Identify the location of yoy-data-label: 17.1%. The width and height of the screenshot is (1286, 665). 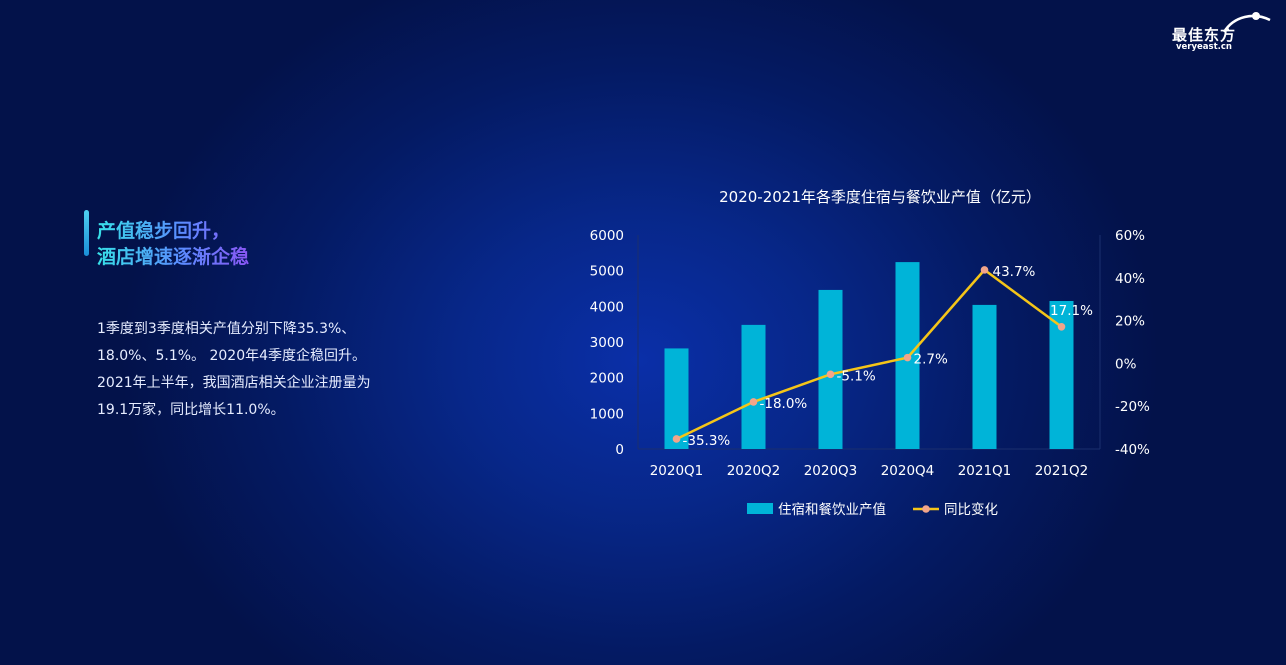
(1071, 311).